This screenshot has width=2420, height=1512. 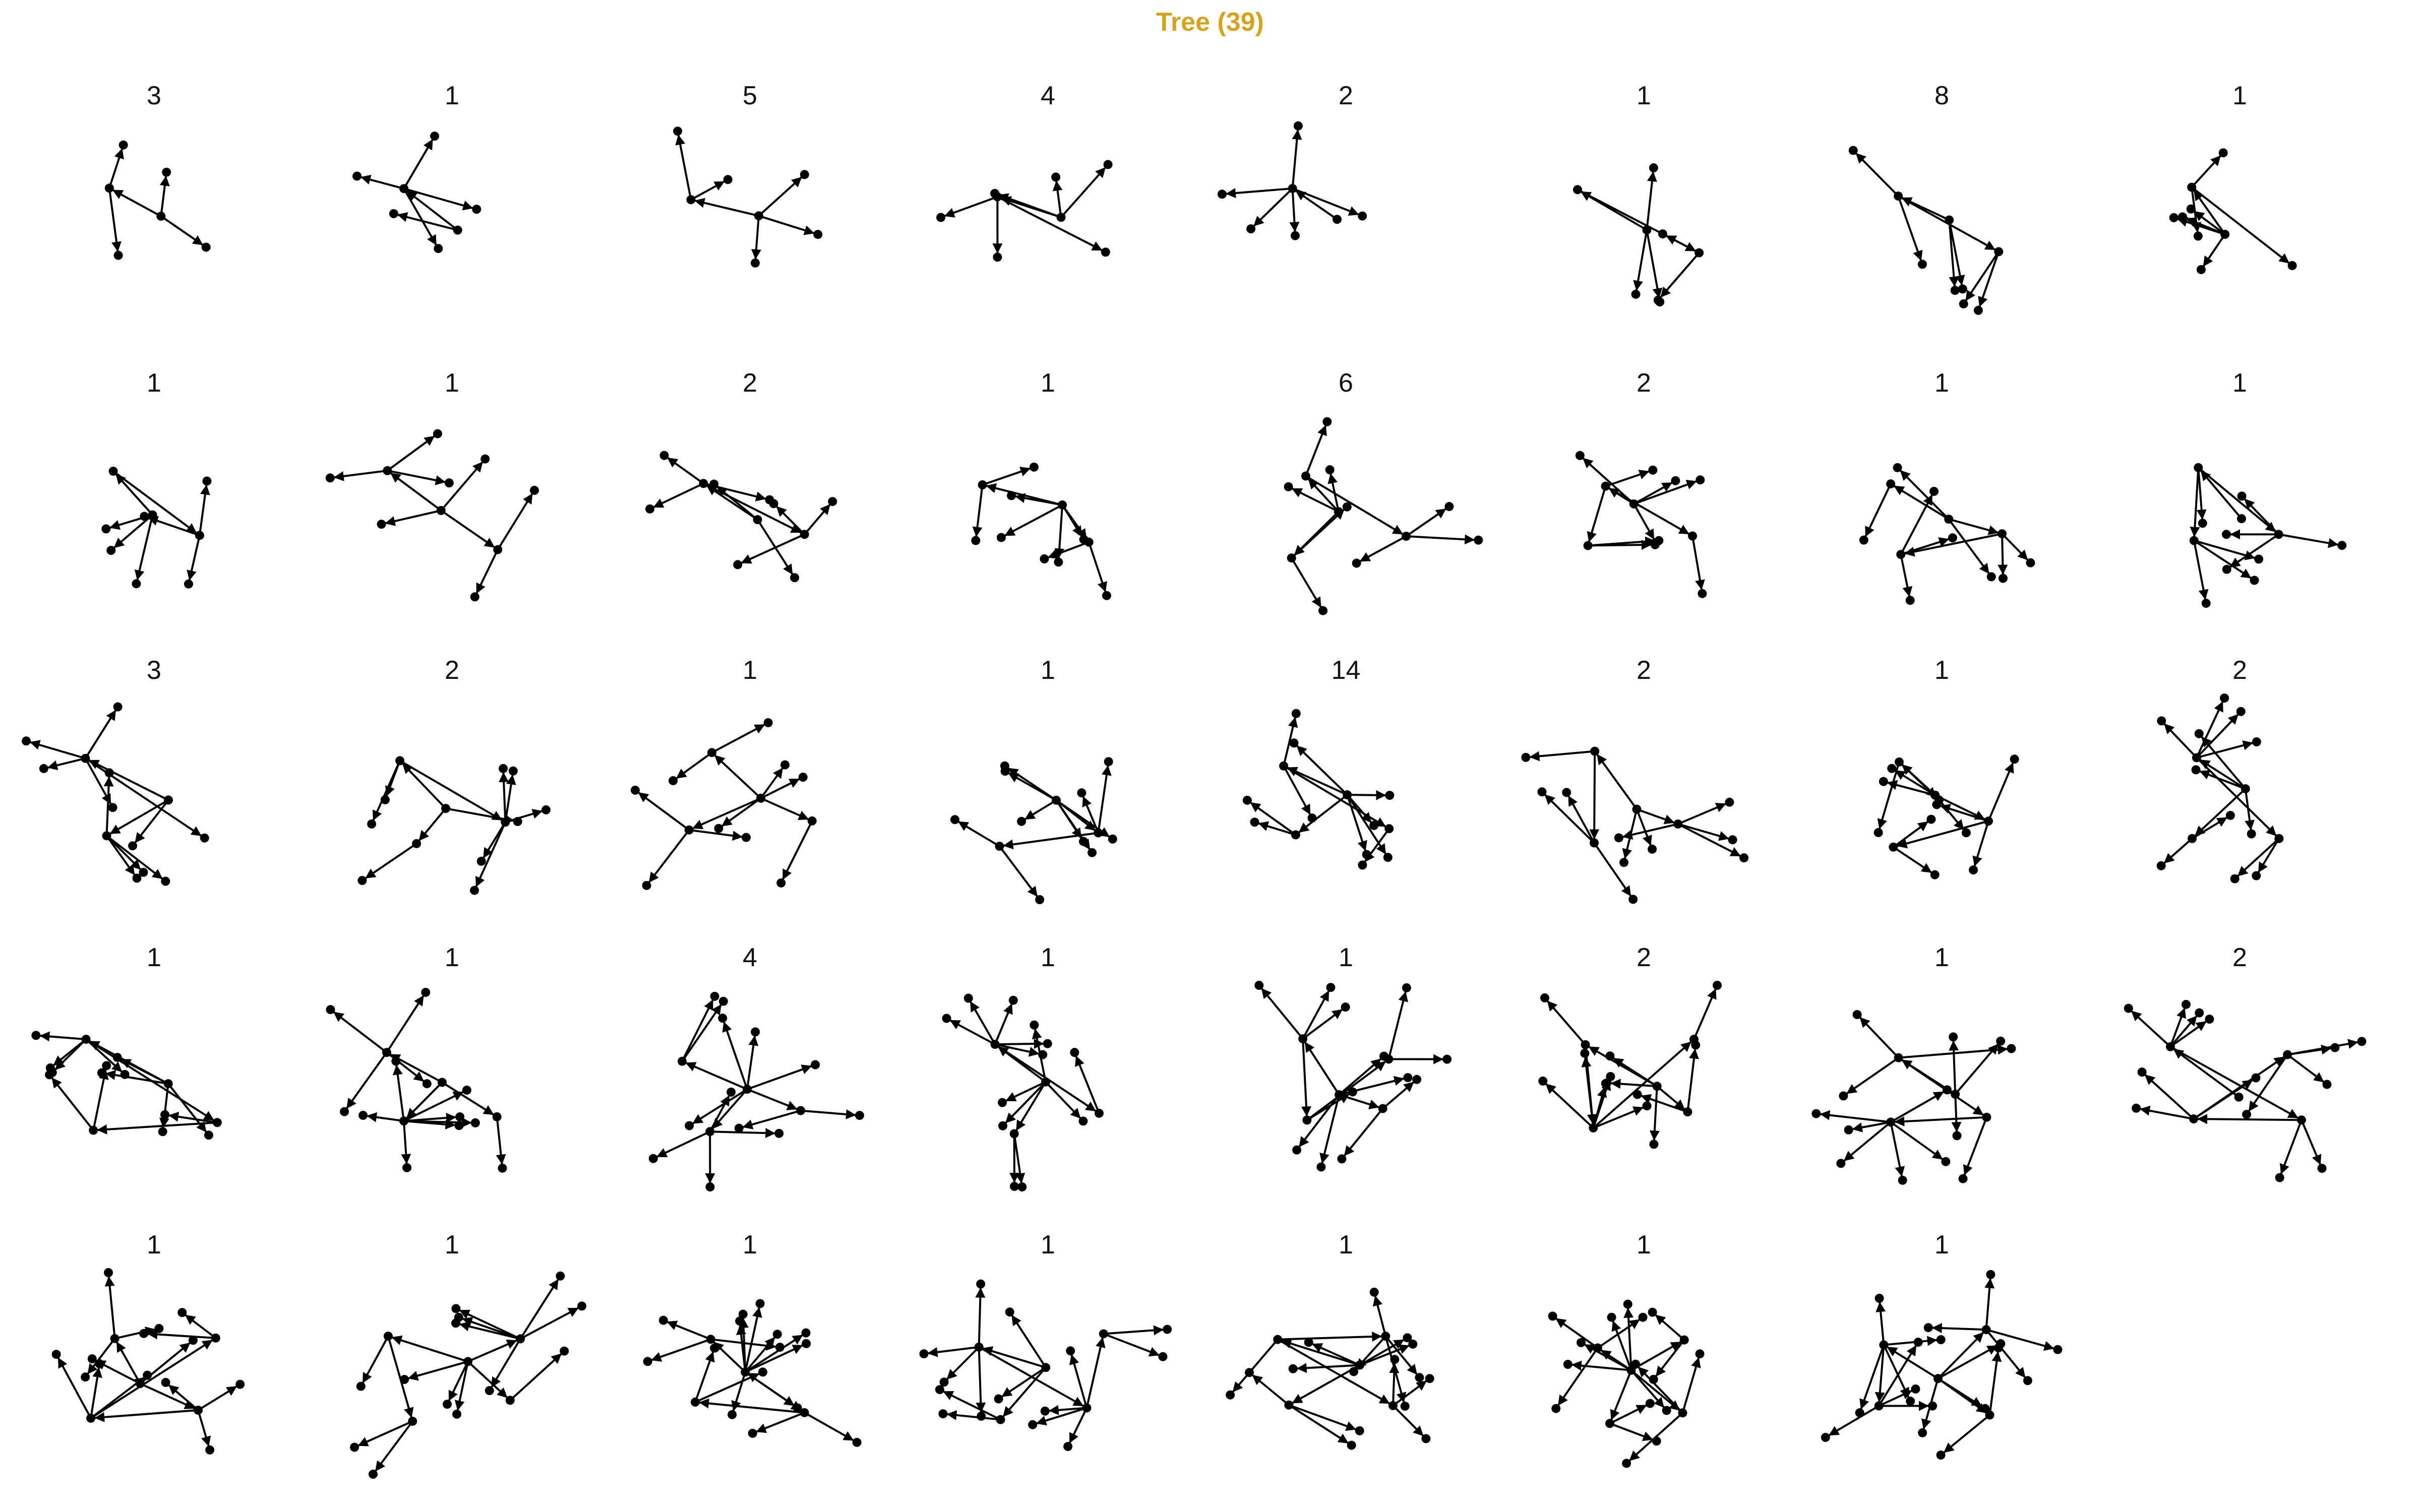 What do you see at coordinates (1346, 738) in the screenshot?
I see `tree-panel: 14` at bounding box center [1346, 738].